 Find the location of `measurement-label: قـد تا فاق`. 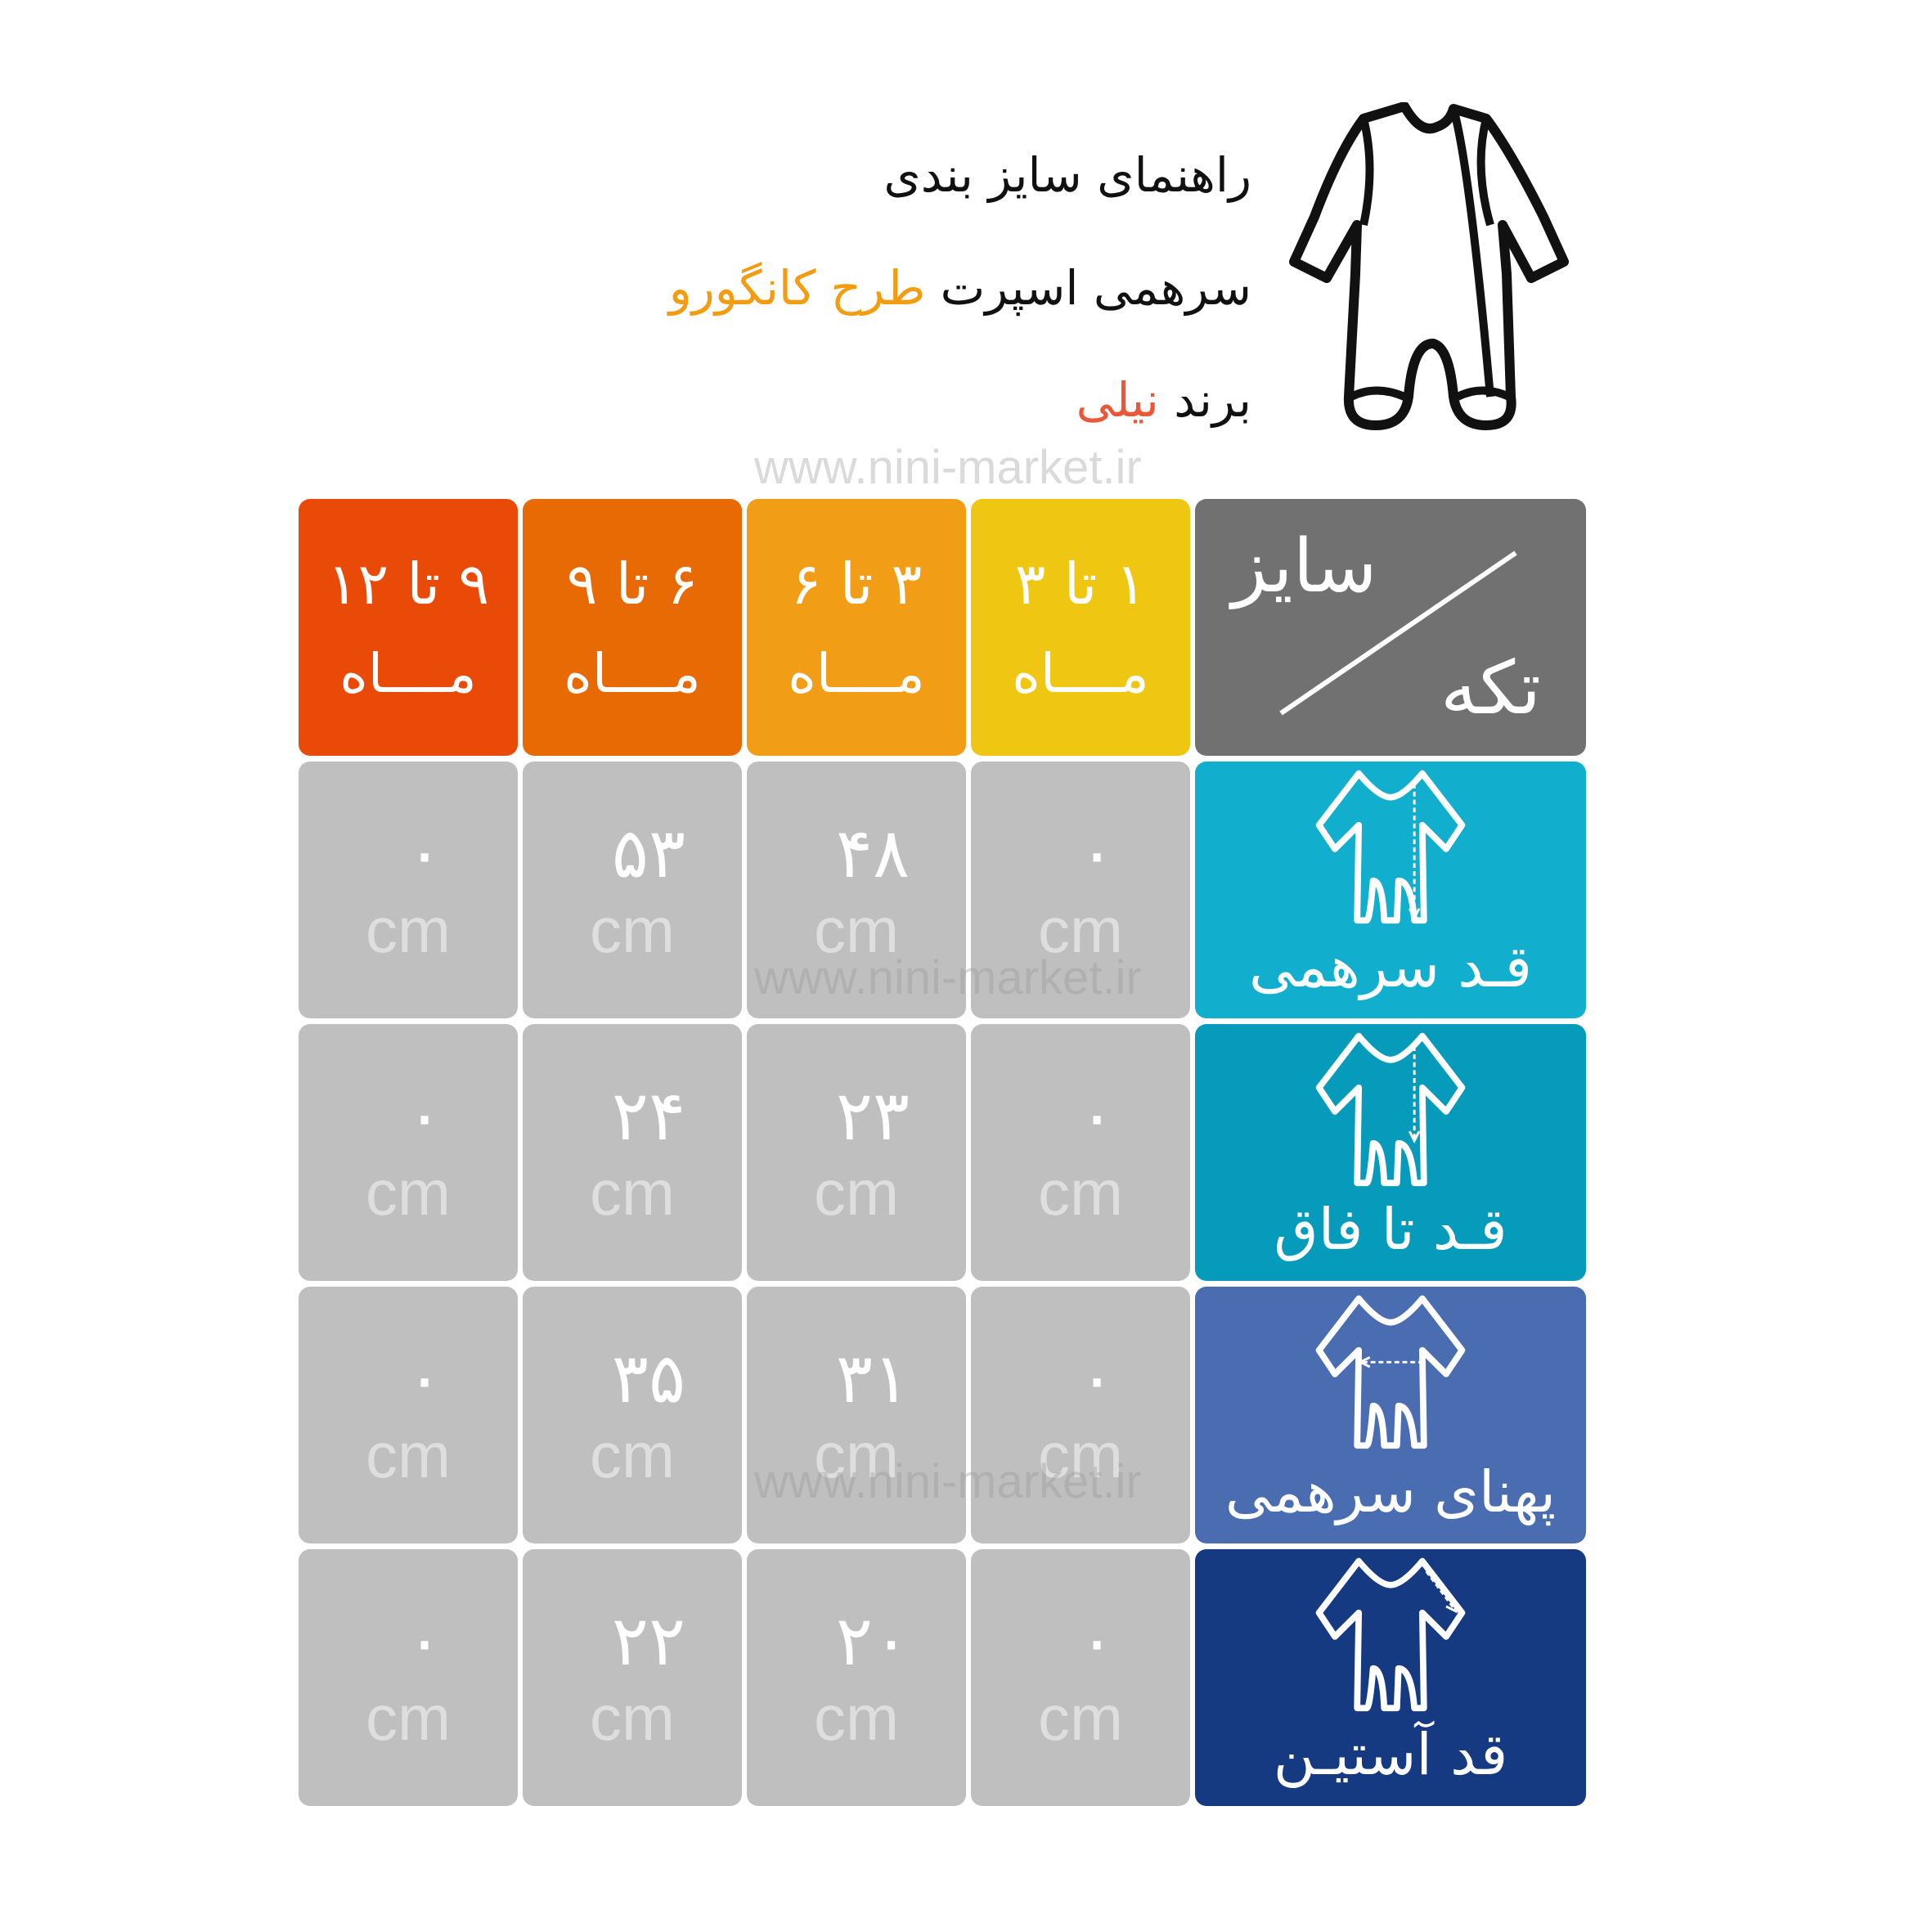

measurement-label: قـد تا فاق is located at coordinates (1391, 1230).